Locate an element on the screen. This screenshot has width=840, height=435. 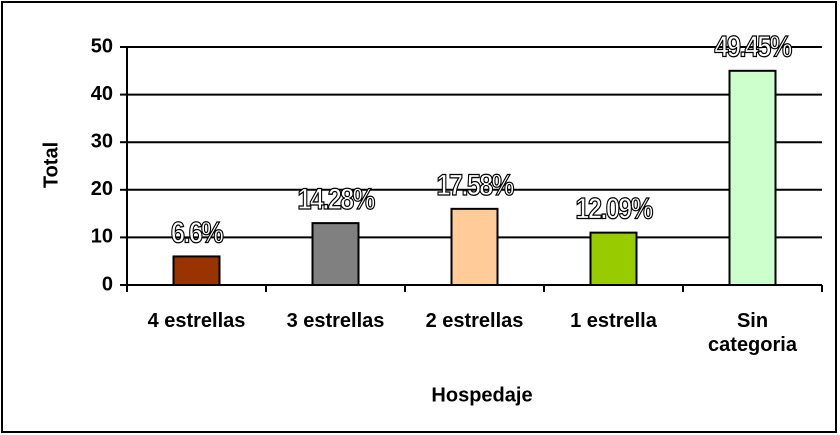
y-tick-label: 30 is located at coordinates (102, 141).